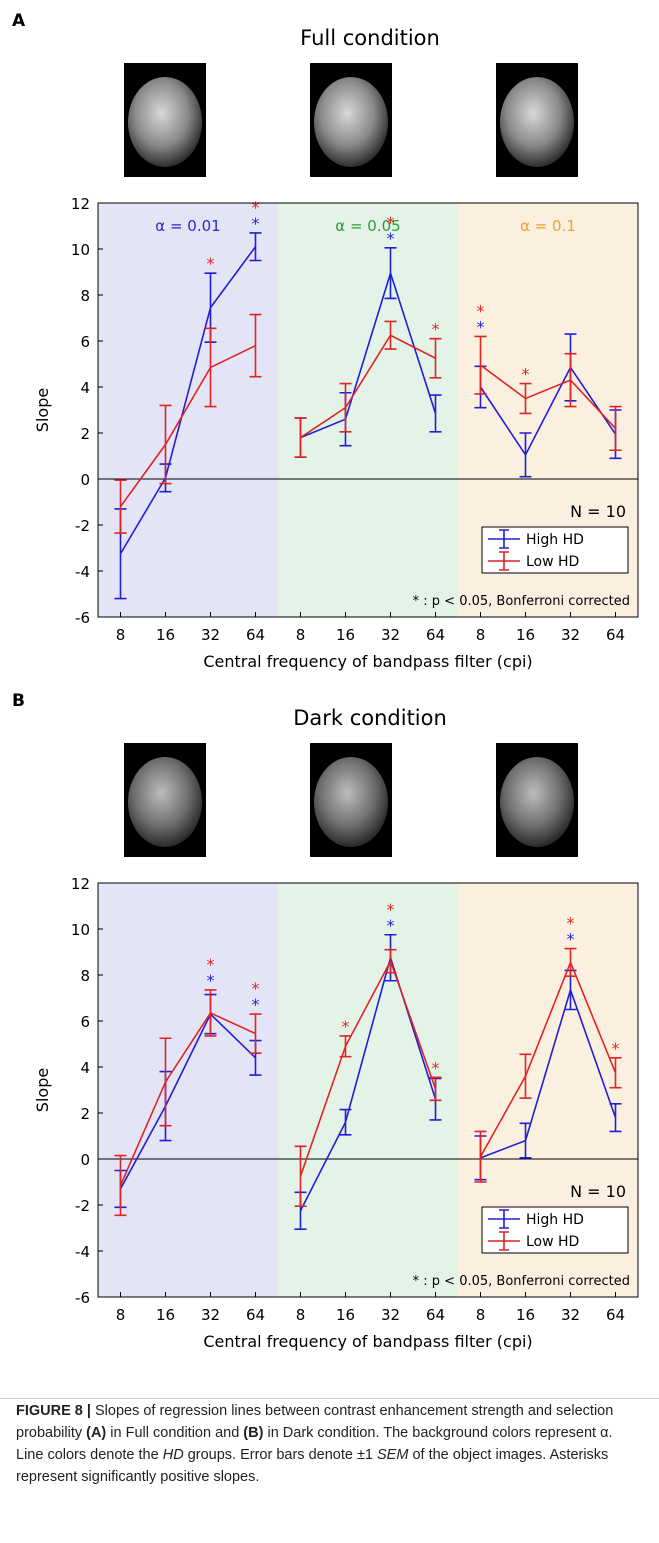 The width and height of the screenshot is (659, 1543). I want to click on y-tick-label: -2, so click(82, 1206).